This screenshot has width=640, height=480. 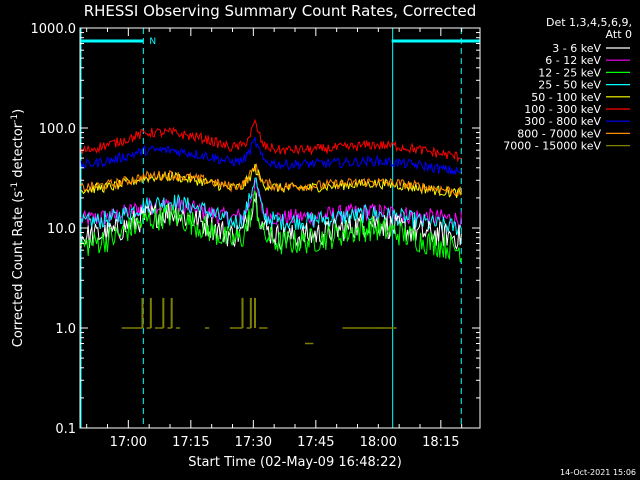 I want to click on timestamp: 14-Oct-2021 15:06, so click(x=598, y=472).